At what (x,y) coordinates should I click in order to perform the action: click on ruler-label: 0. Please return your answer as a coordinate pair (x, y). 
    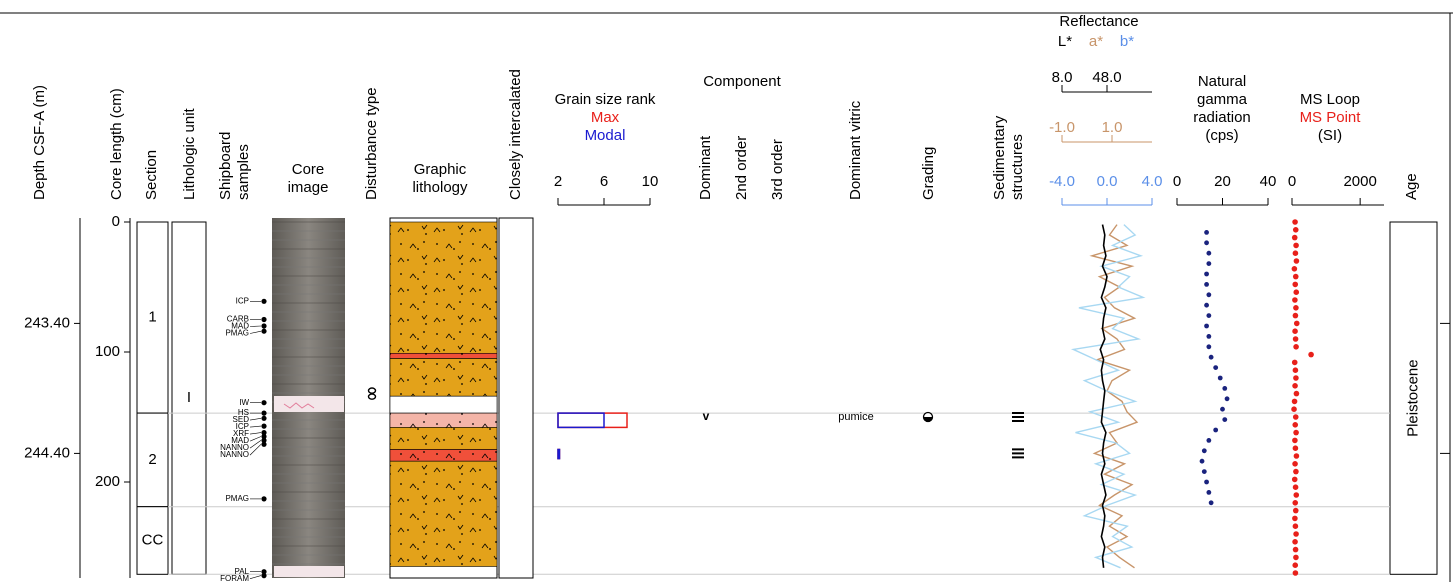
    Looking at the image, I should click on (1177, 181).